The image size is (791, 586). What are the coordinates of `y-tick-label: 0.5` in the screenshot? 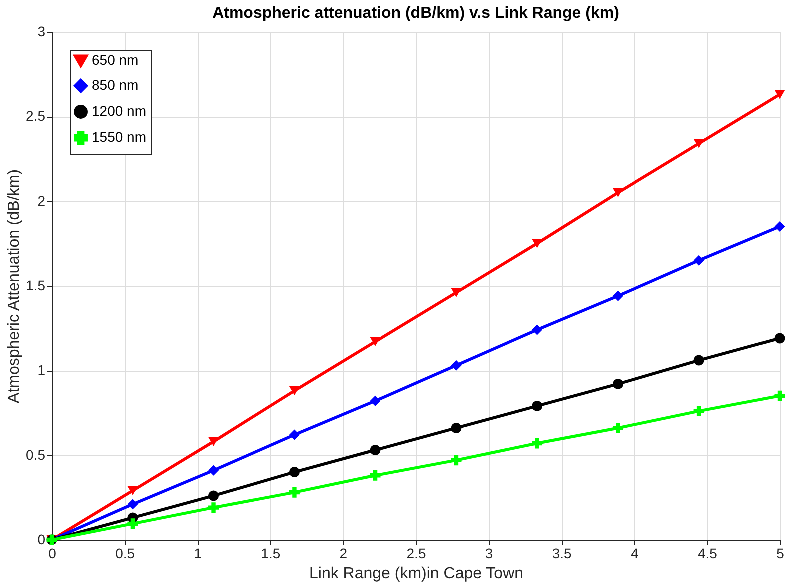 It's located at (36, 454).